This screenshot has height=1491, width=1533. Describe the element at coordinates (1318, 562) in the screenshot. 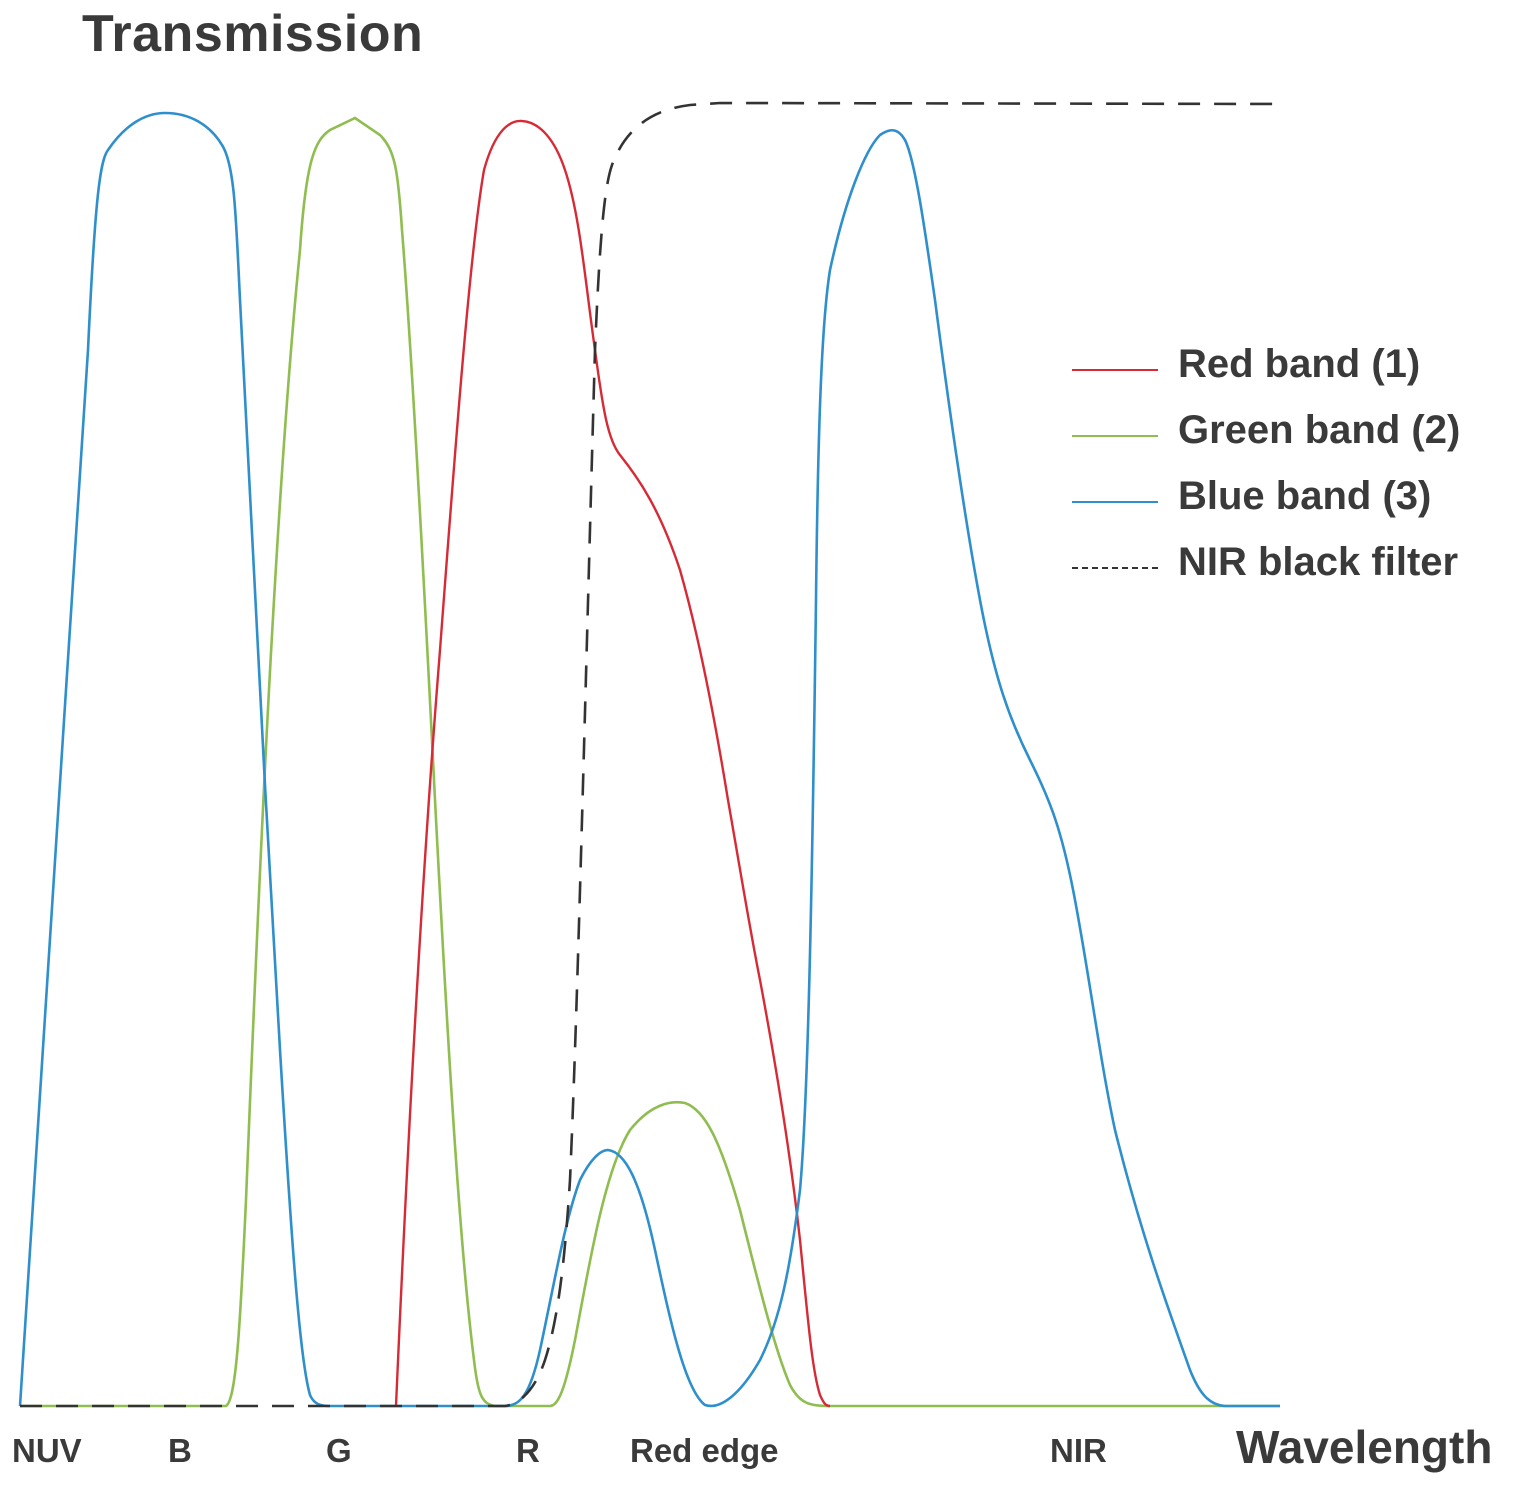

I see `legend-label: NIR black filter` at that location.